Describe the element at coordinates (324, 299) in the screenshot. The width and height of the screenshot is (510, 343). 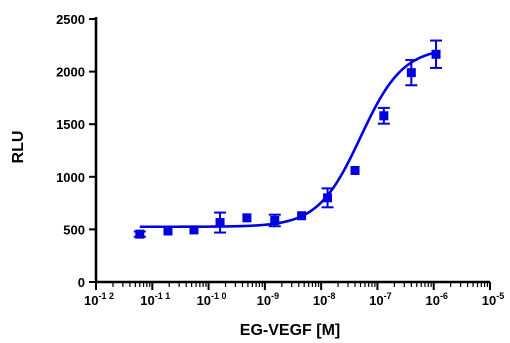
I see `x-tick-label: 10⁻⁸` at that location.